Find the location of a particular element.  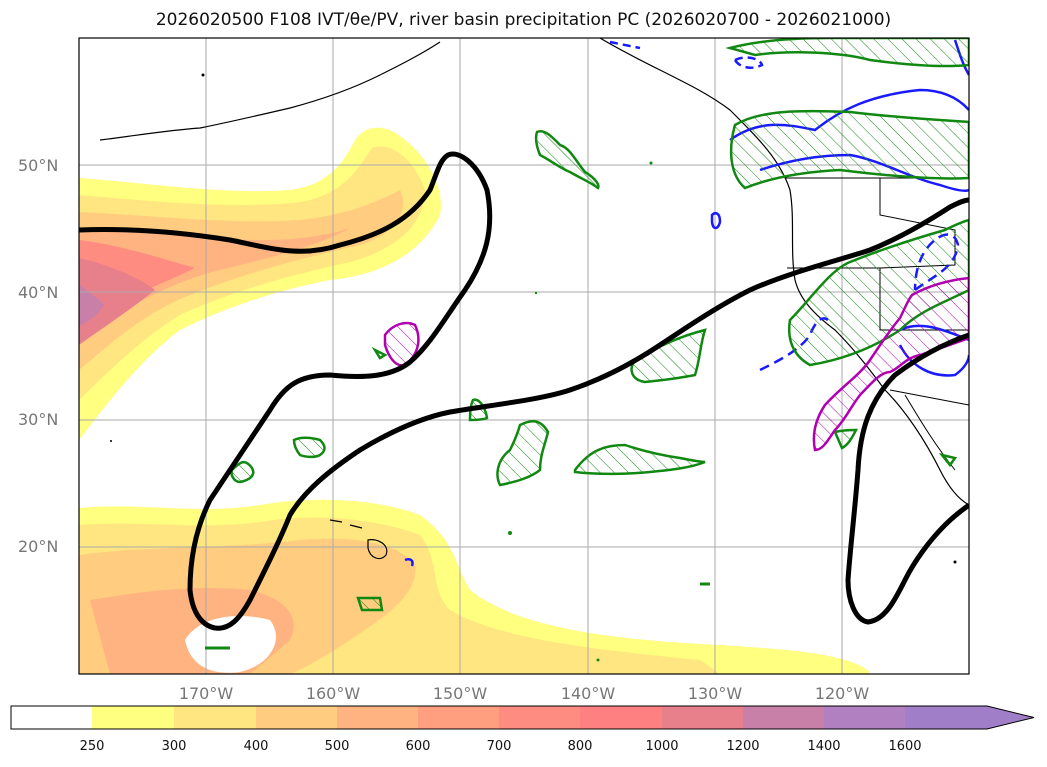

colorbar-tick-label: 1000 is located at coordinates (662, 746).